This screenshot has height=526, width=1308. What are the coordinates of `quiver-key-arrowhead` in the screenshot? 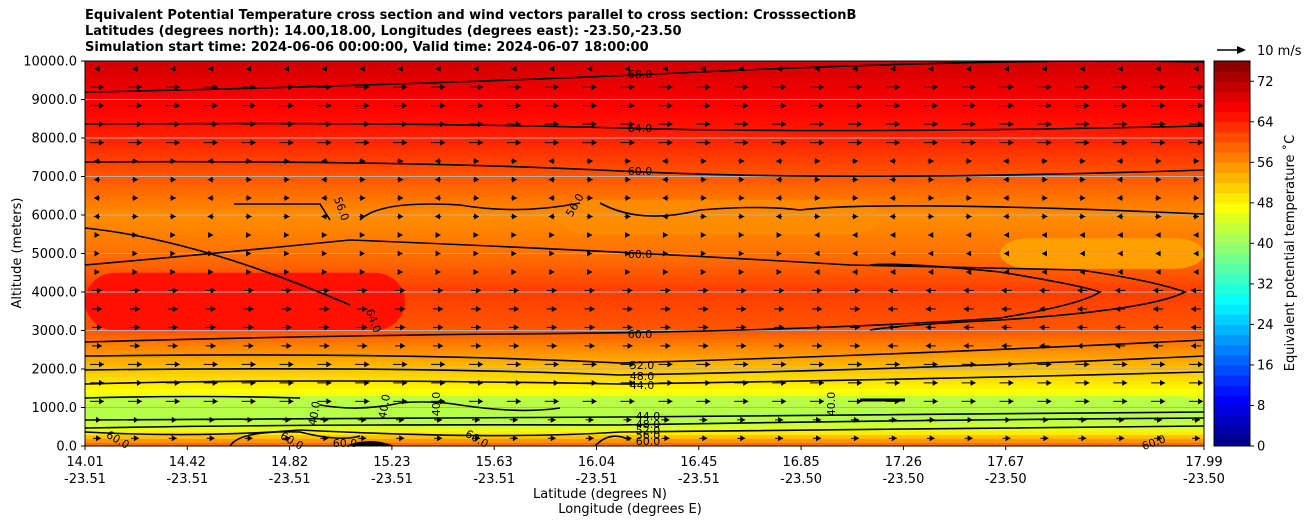 It's located at (1241, 50).